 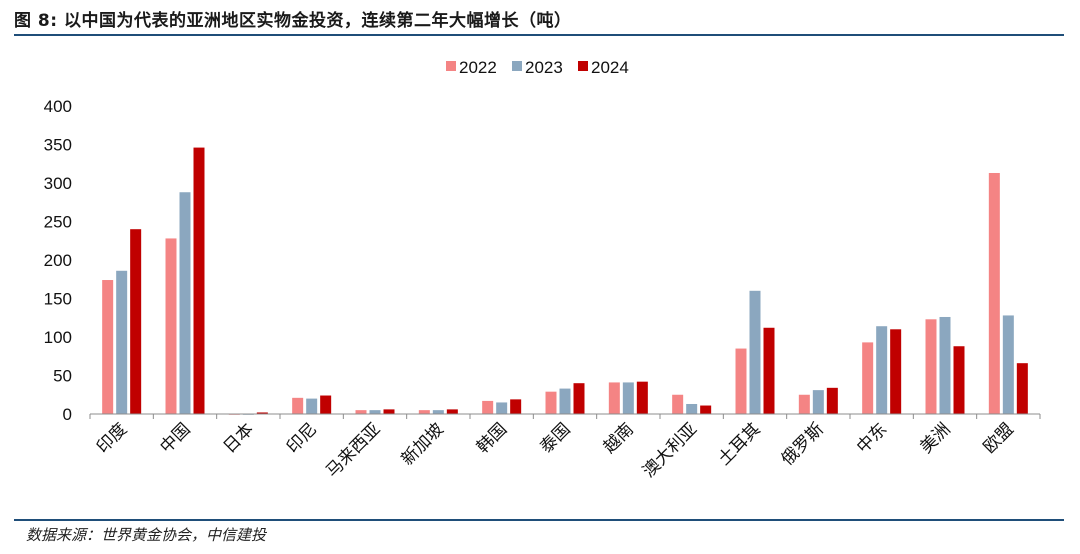 I want to click on x-category-label: 越南, so click(x=619, y=438).